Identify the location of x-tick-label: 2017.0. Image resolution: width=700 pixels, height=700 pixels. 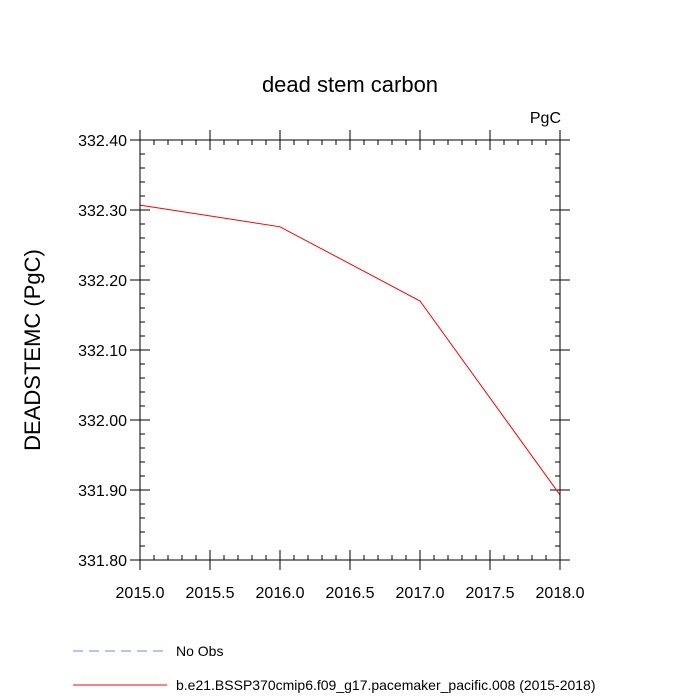
(420, 593).